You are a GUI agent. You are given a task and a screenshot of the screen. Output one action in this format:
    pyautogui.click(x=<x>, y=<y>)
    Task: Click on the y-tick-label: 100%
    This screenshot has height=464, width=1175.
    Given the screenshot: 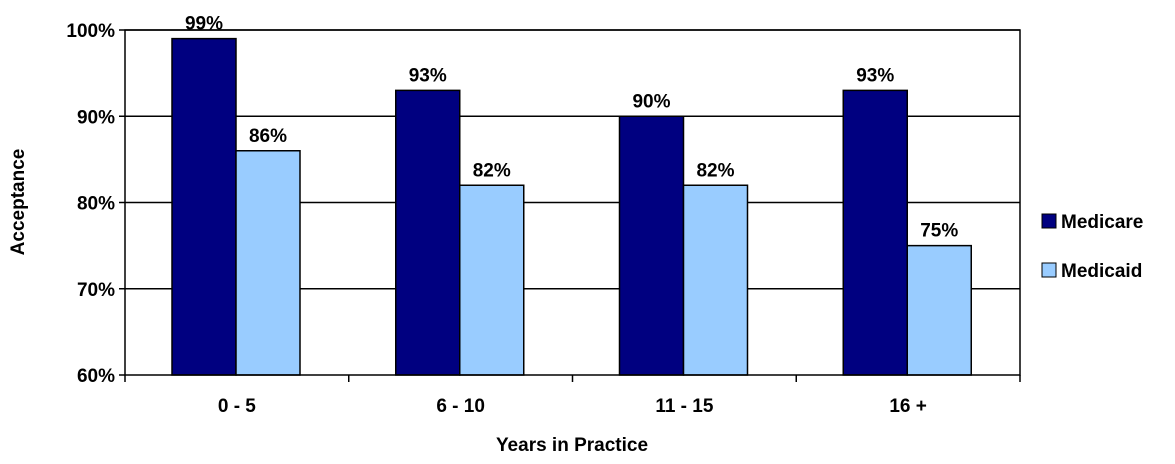 What is the action you would take?
    pyautogui.click(x=90, y=31)
    